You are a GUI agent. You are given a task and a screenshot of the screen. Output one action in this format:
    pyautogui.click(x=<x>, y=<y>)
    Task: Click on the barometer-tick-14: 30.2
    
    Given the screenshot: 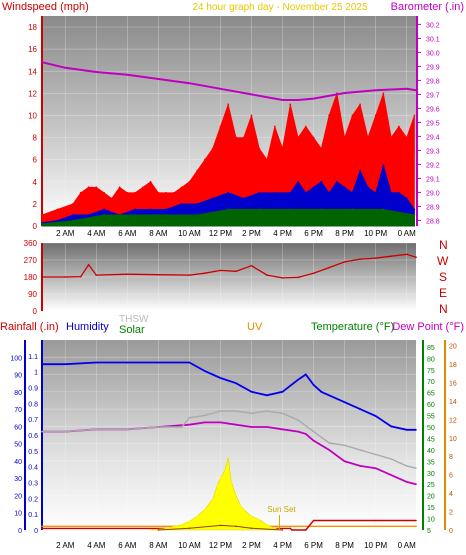 What is the action you would take?
    pyautogui.click(x=433, y=25)
    